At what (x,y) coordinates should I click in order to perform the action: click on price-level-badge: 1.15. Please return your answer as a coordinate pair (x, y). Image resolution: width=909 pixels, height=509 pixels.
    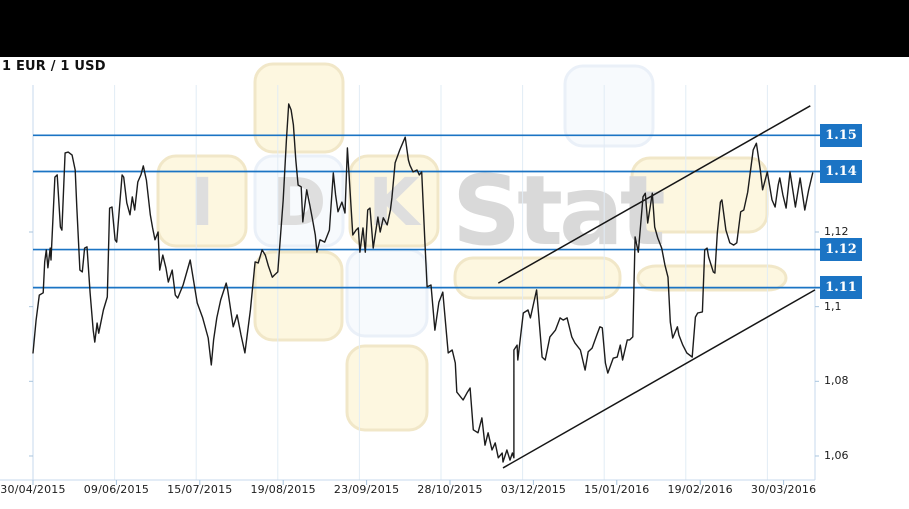
    Looking at the image, I should click on (841, 135).